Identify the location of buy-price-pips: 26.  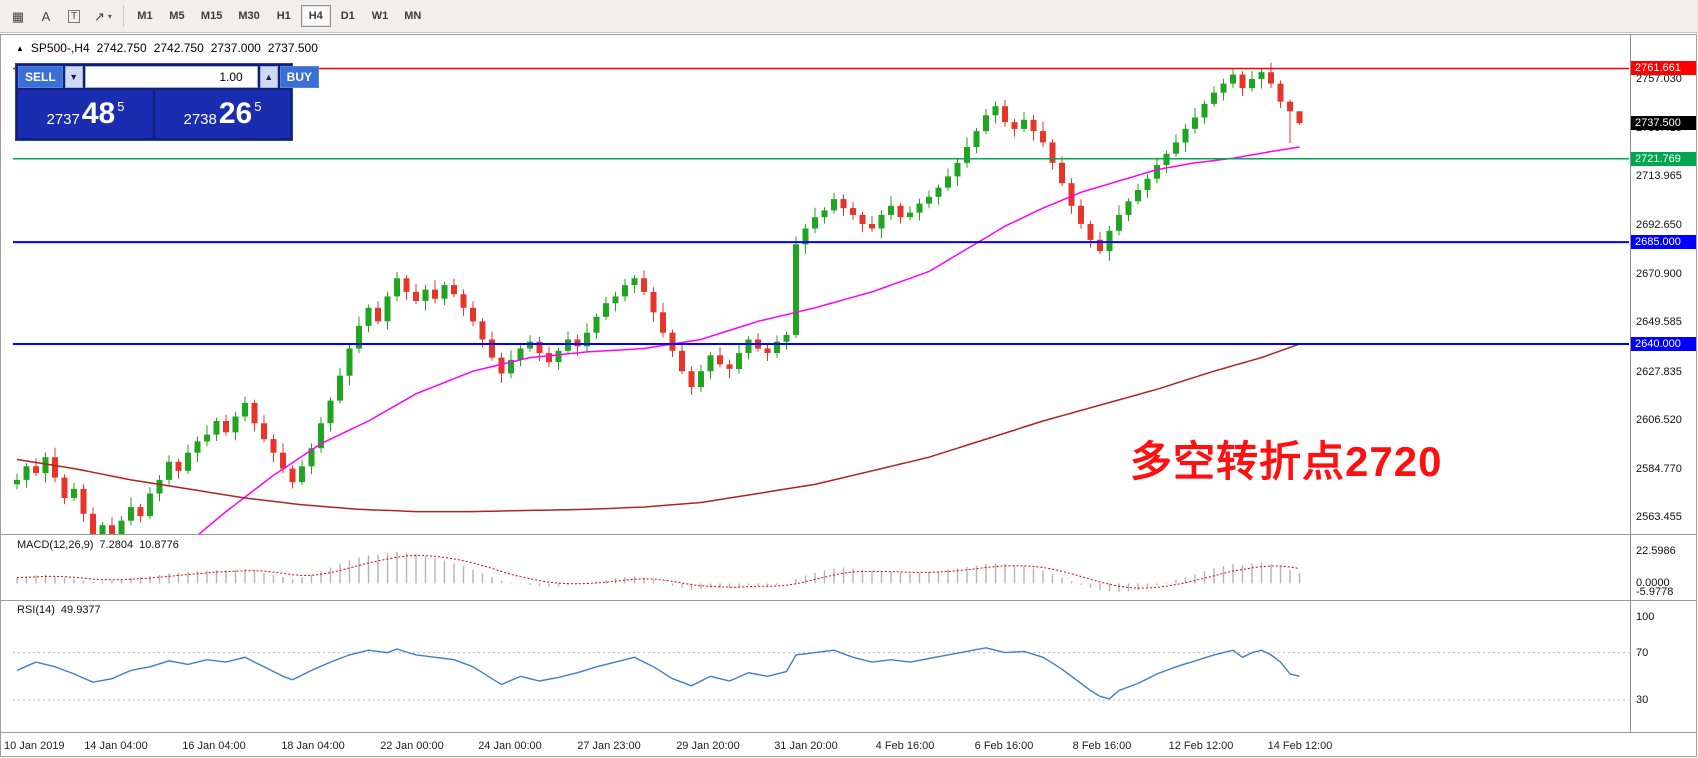
(235, 113).